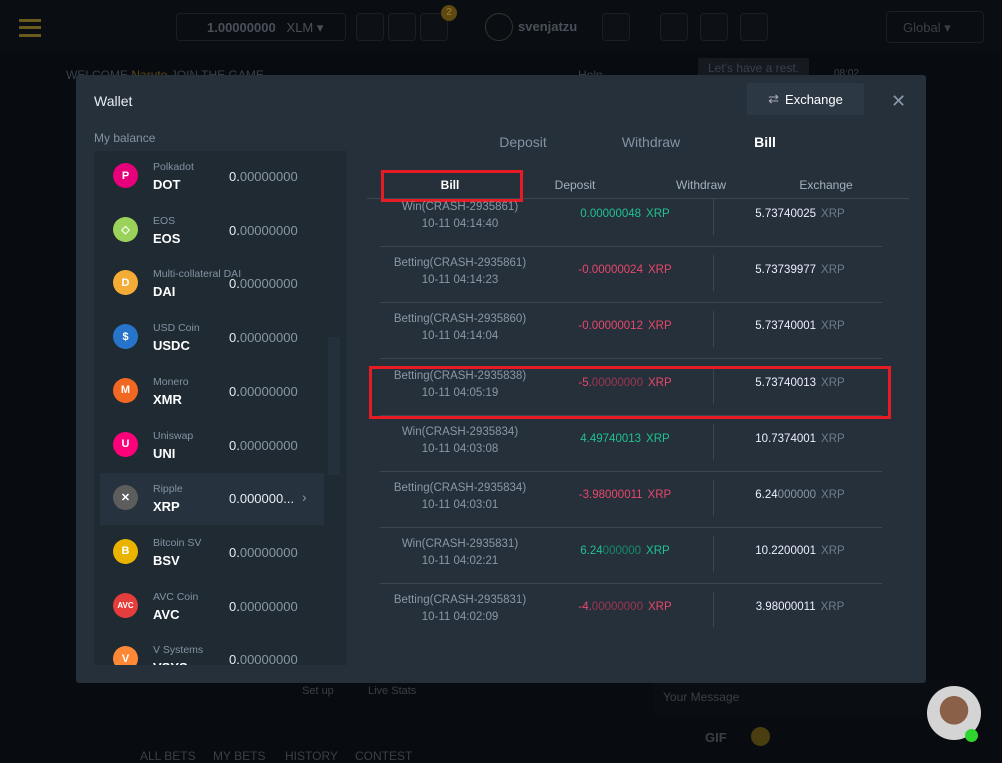  What do you see at coordinates (847, 73) in the screenshot?
I see `chat-time: 08:02` at bounding box center [847, 73].